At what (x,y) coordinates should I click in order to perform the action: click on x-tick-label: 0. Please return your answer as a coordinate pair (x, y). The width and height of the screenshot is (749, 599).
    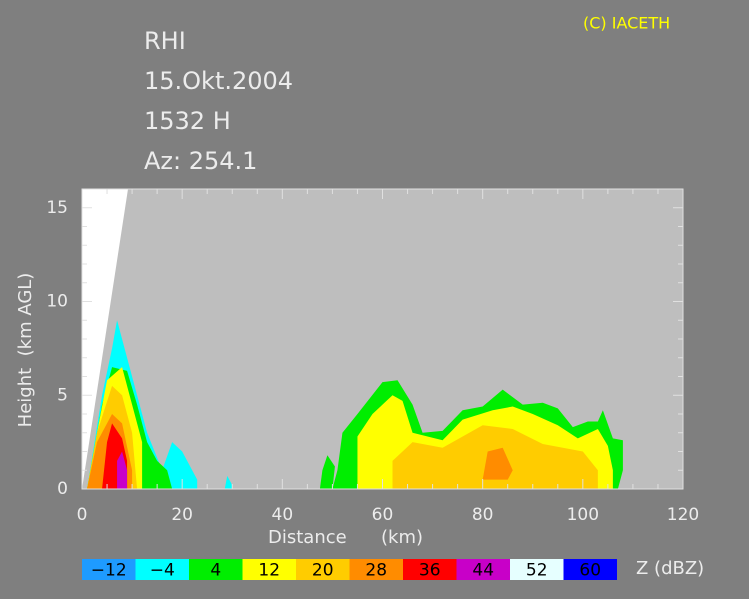
    Looking at the image, I should click on (82, 515).